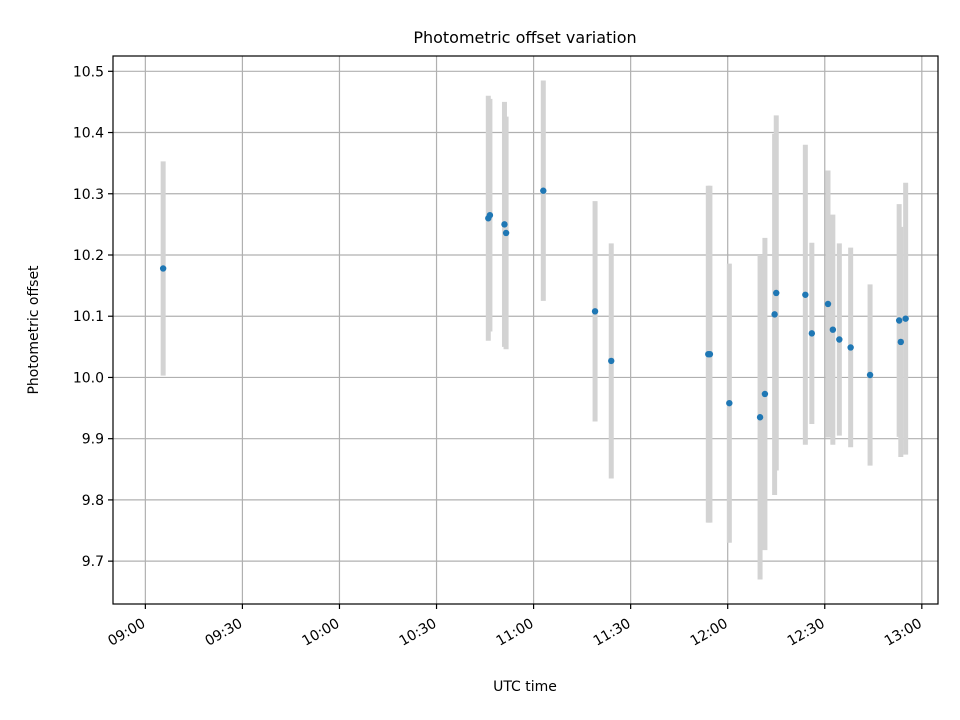 The image size is (960, 720). Describe the element at coordinates (88, 256) in the screenshot. I see `y-tick-label: 10.2` at that location.